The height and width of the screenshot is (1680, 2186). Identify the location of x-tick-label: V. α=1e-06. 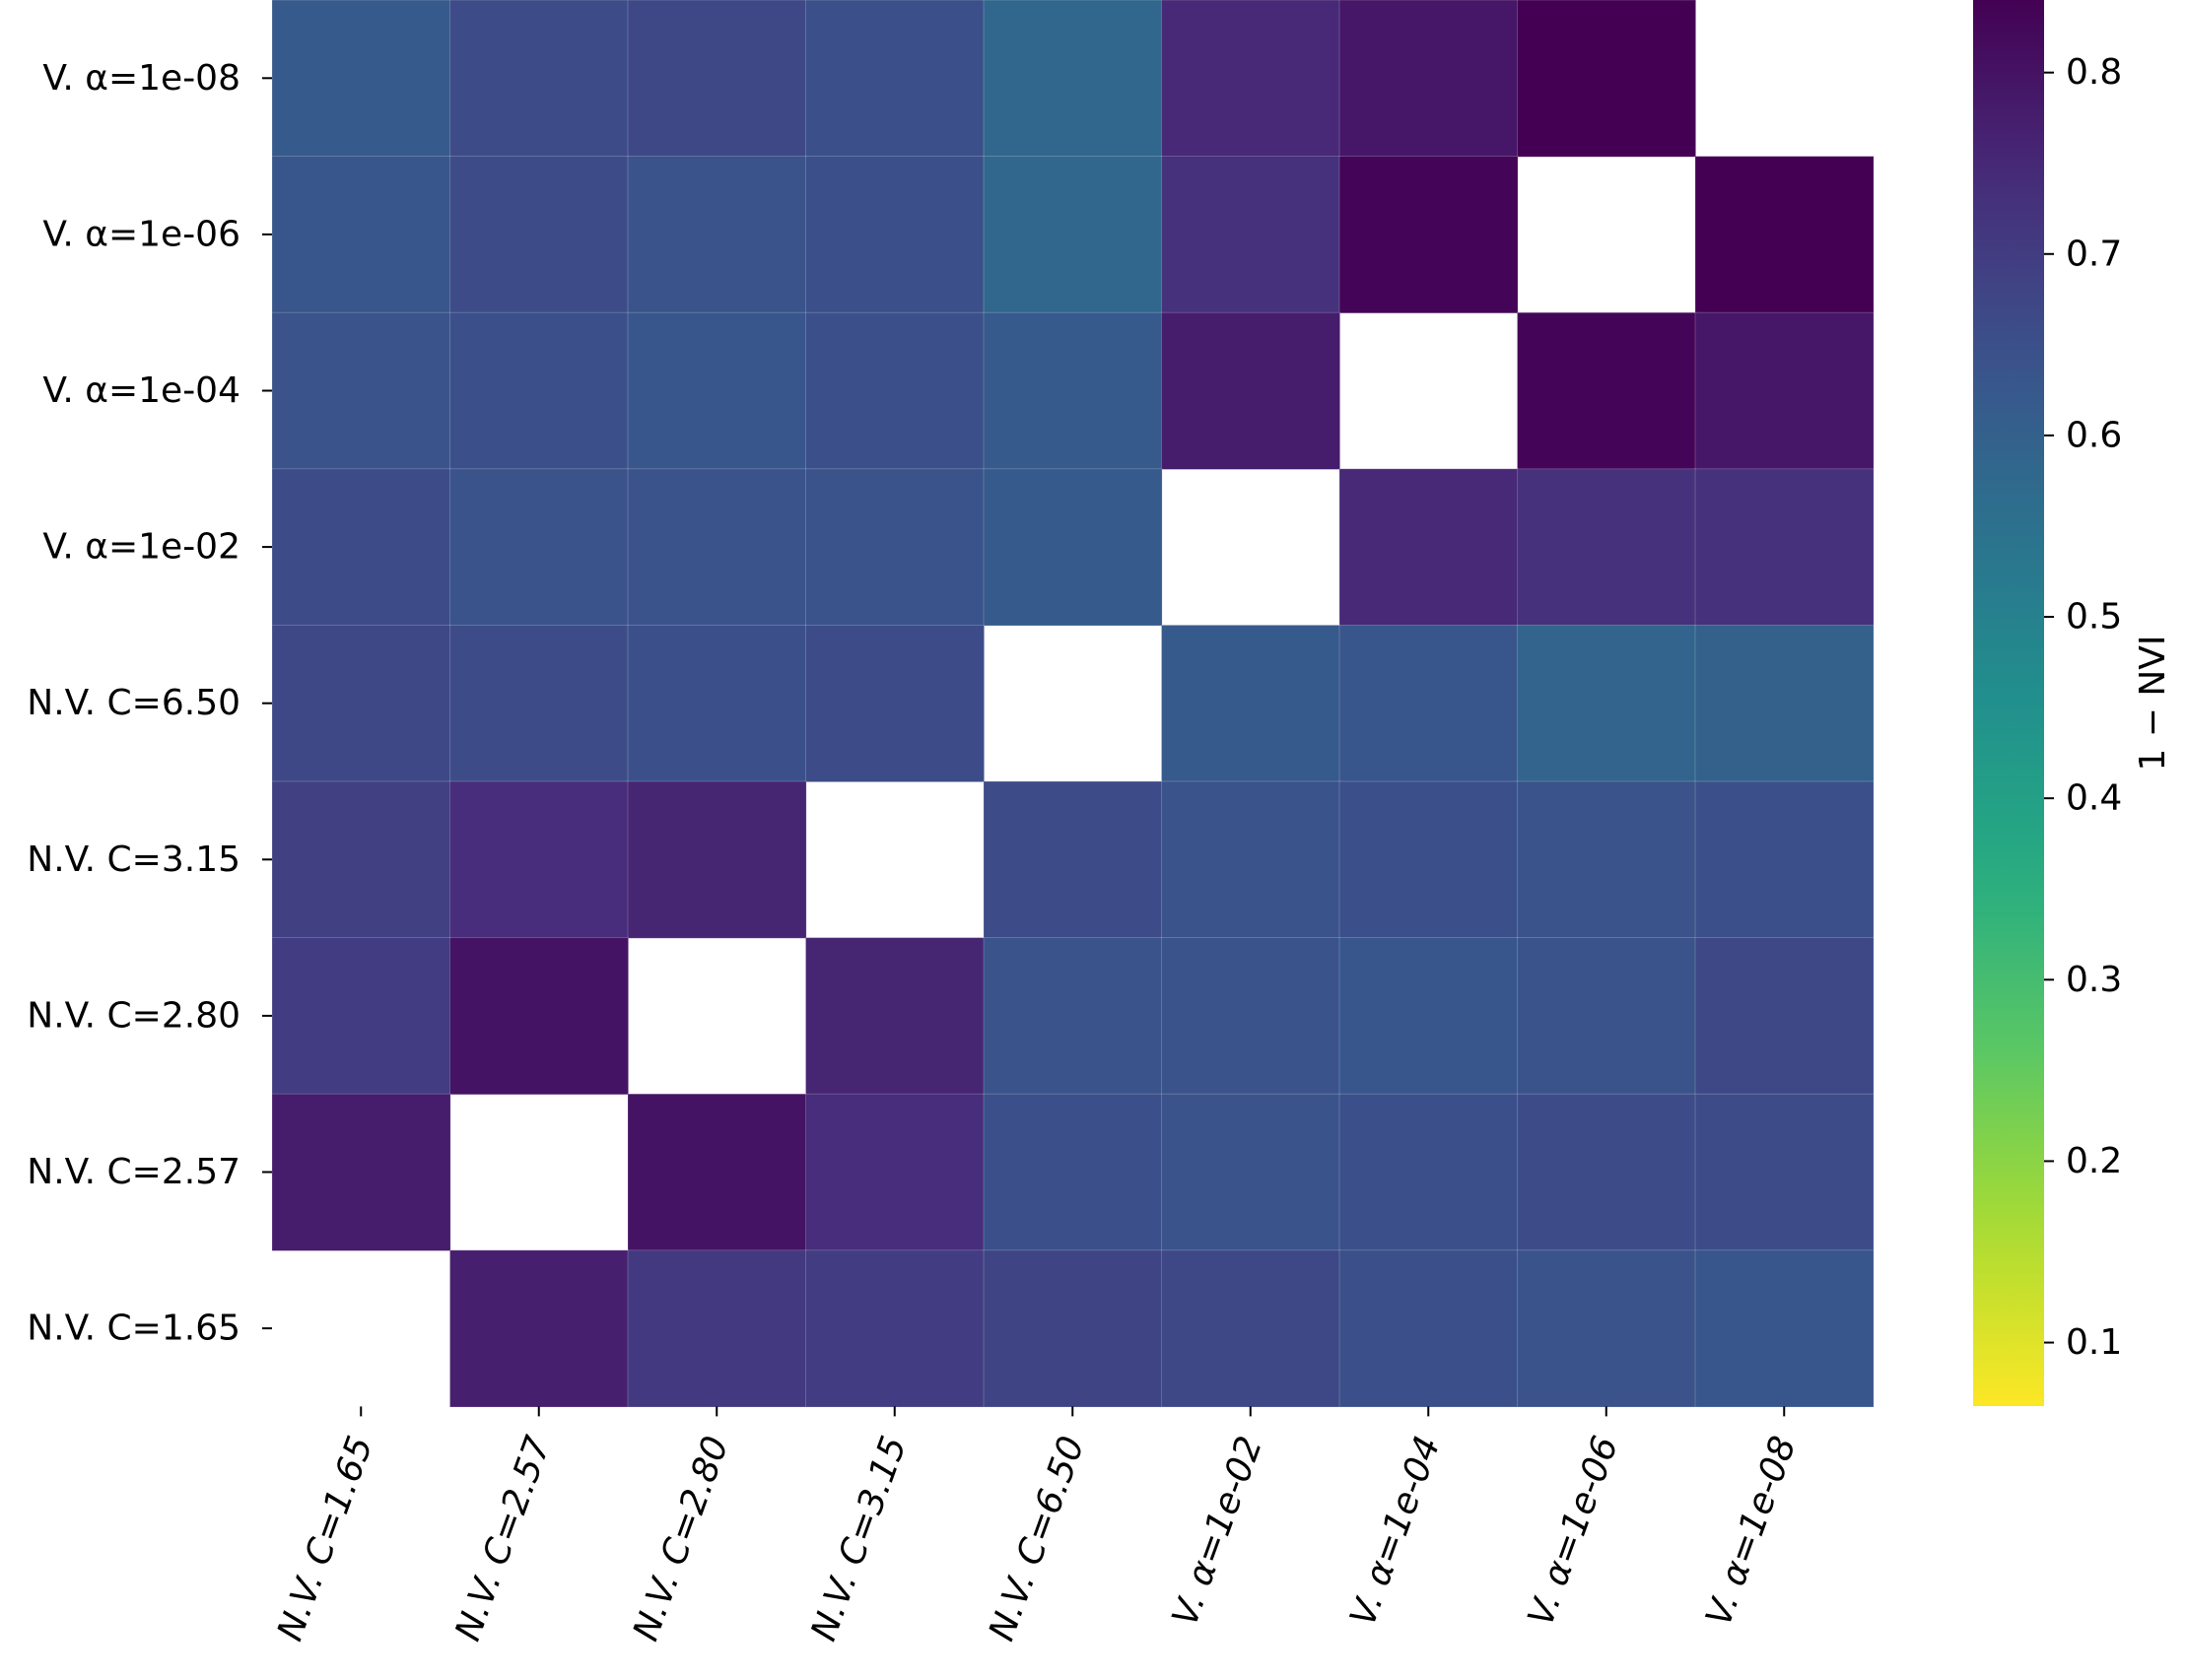
(1573, 1531).